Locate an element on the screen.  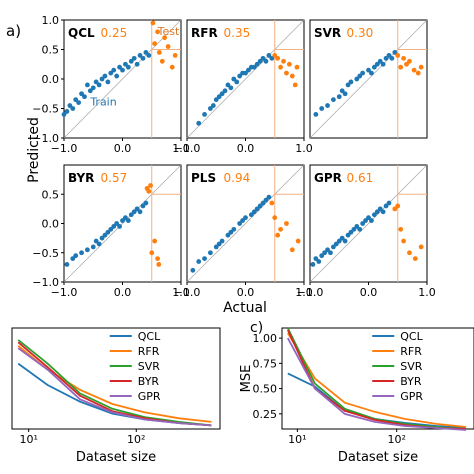
scatter-panel-gpr: GPR 0.61 −1.0 0.0 1.0 is located at coordinates (366, 231).